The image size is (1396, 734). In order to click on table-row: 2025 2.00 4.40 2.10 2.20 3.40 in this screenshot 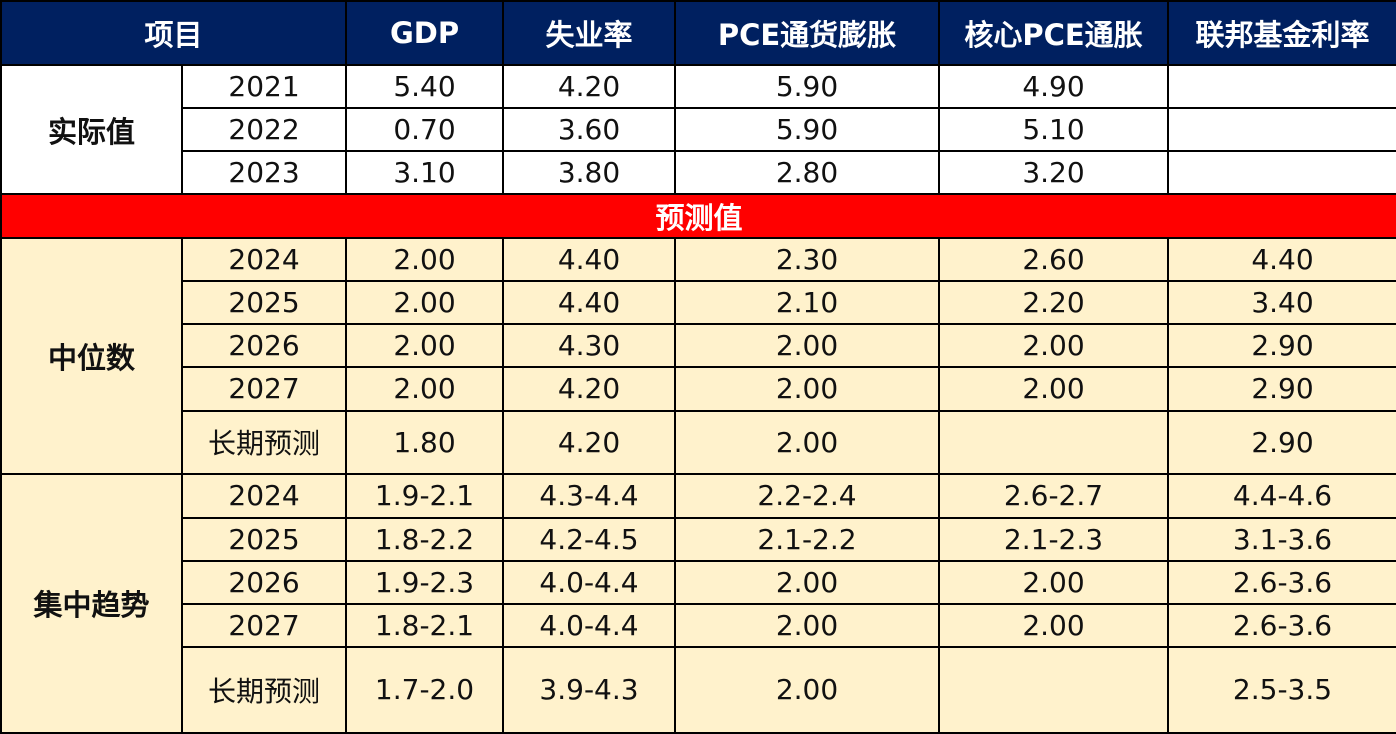, I will do `click(698, 303)`.